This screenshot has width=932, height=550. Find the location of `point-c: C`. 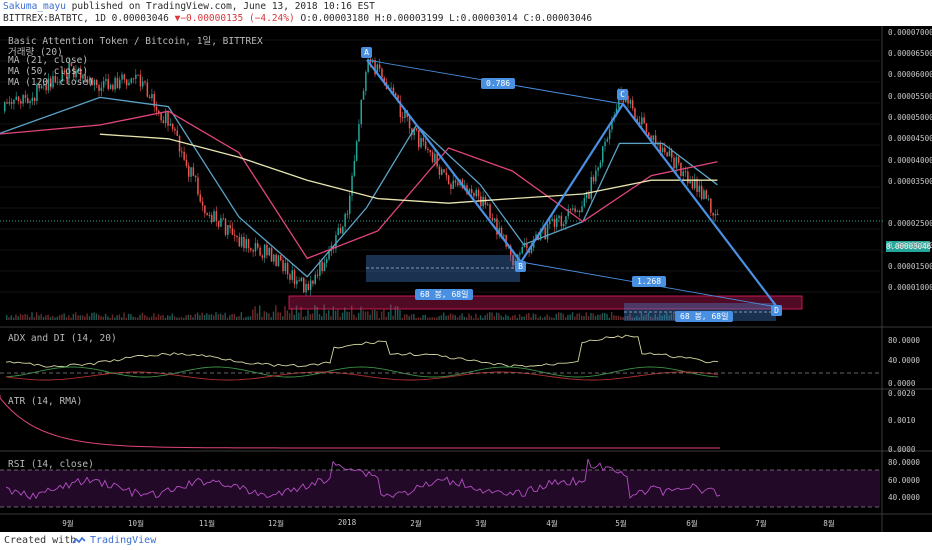

point-c: C is located at coordinates (622, 94).